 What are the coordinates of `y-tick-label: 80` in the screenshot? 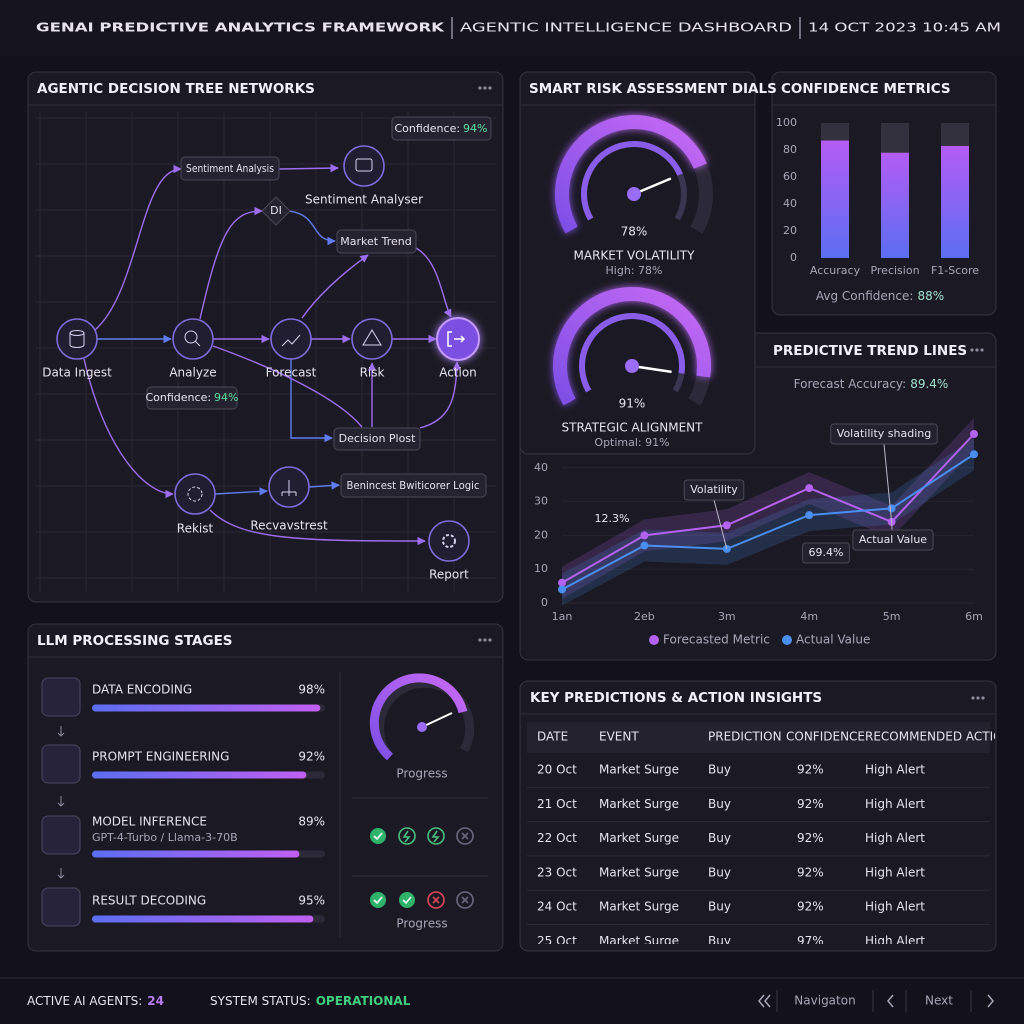 It's located at (790, 149).